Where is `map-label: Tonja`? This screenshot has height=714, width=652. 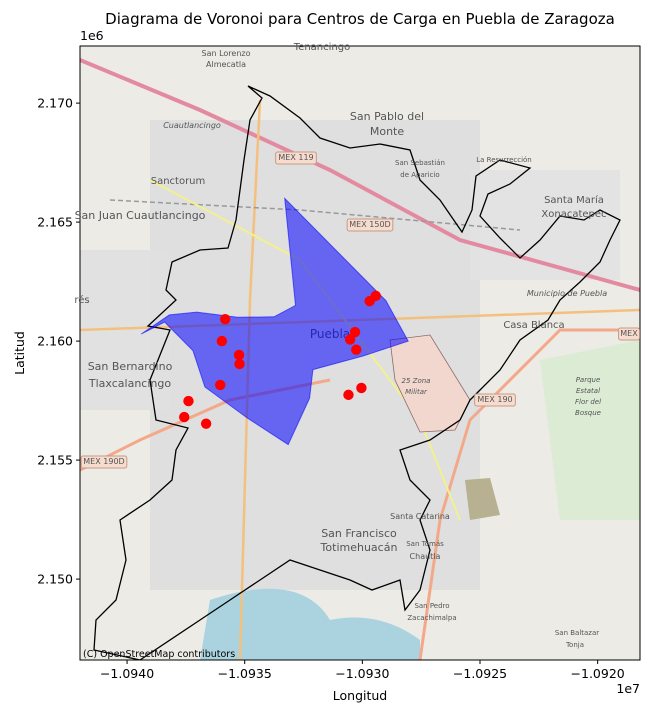
map-label: Tonja is located at coordinates (574, 645).